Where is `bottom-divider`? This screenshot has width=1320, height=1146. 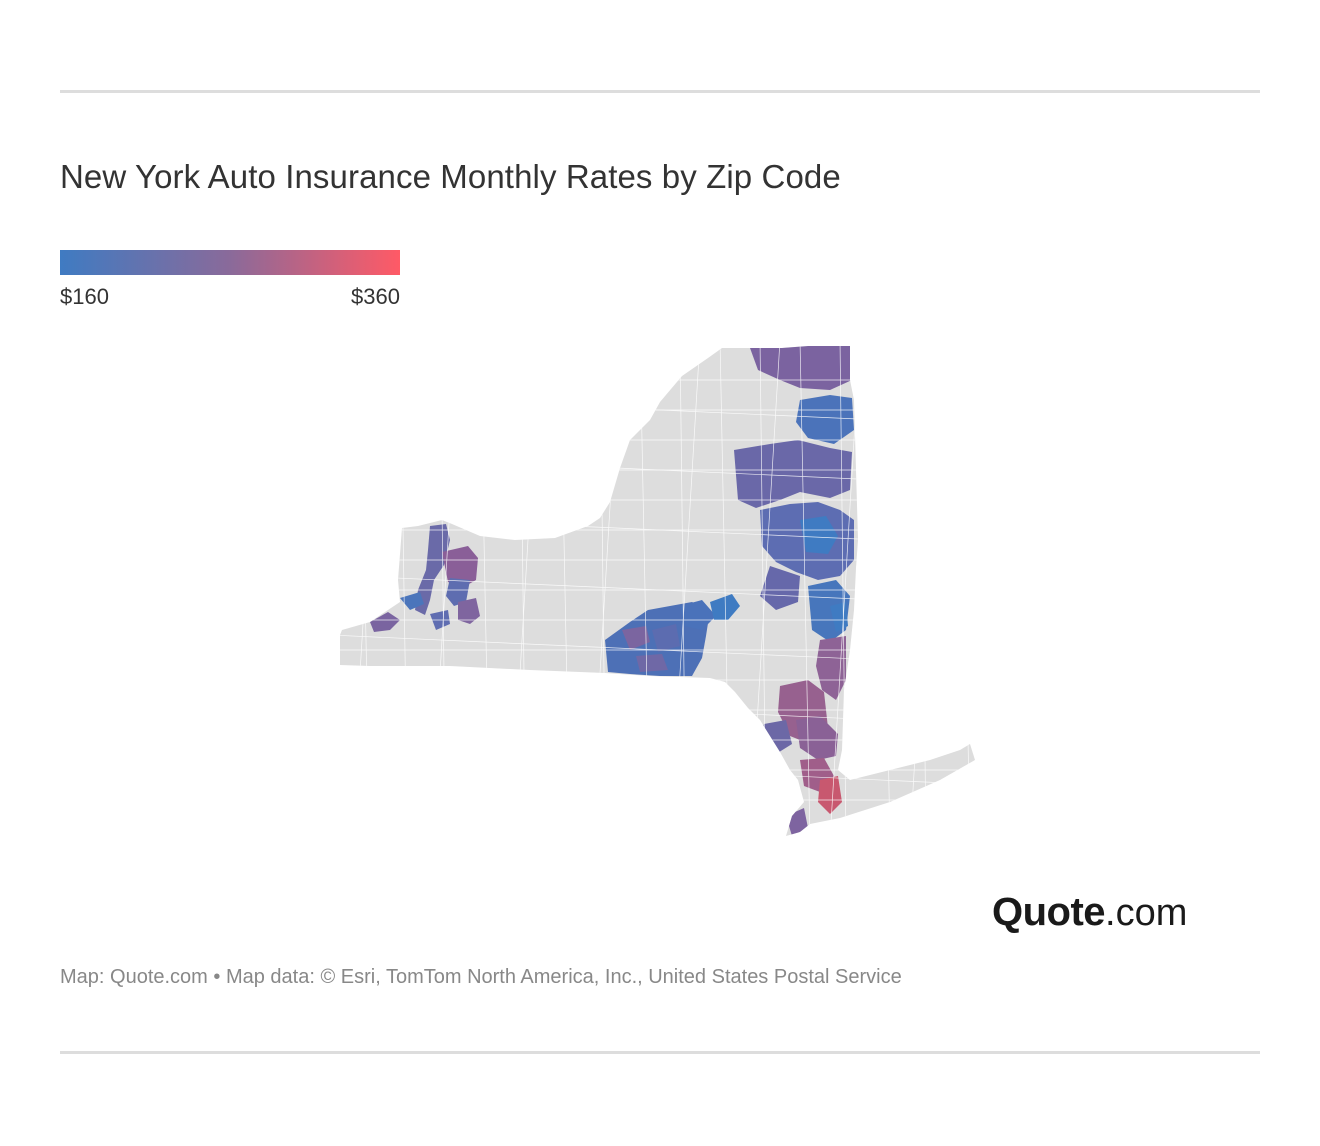 bottom-divider is located at coordinates (660, 1052).